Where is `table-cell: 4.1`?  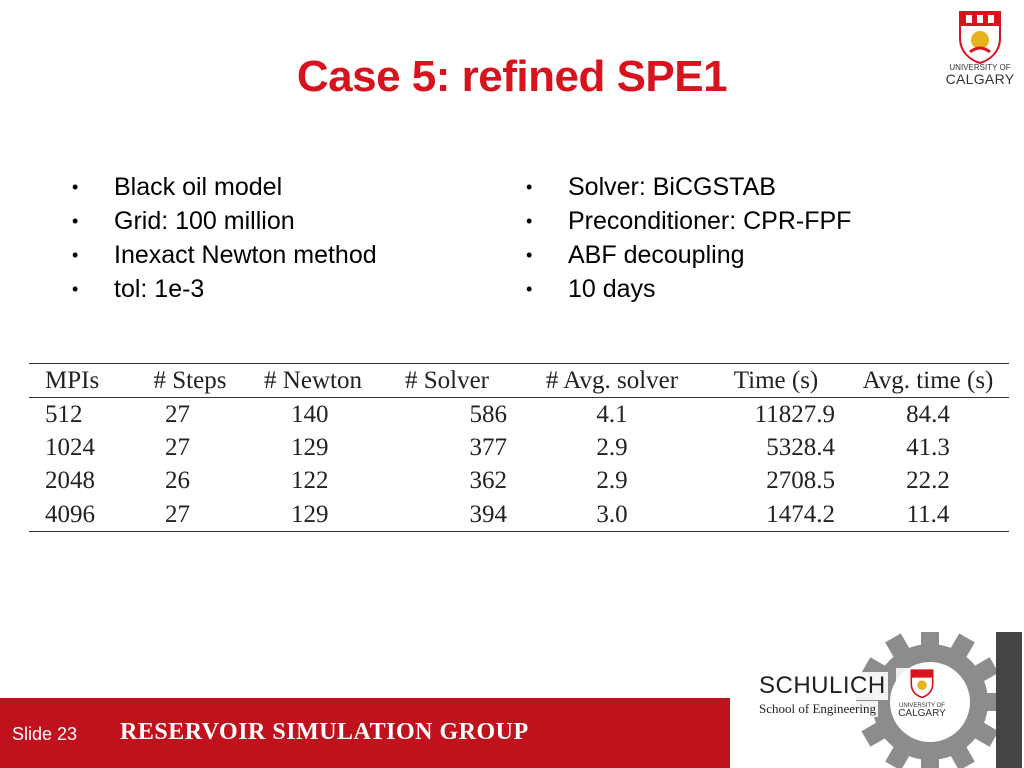 table-cell: 4.1 is located at coordinates (612, 414).